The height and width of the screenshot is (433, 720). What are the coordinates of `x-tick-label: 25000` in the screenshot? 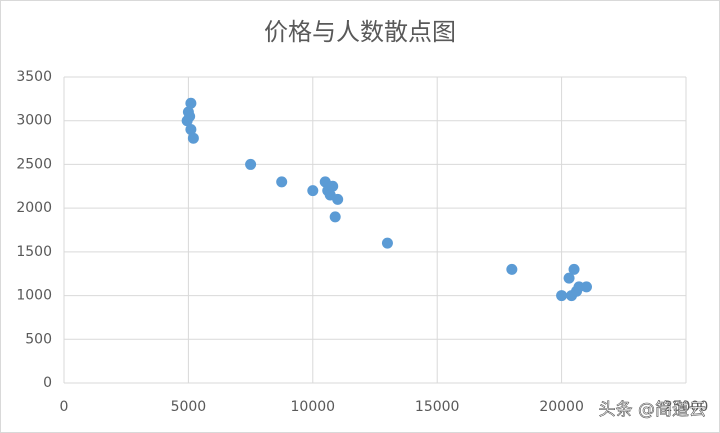 It's located at (686, 407).